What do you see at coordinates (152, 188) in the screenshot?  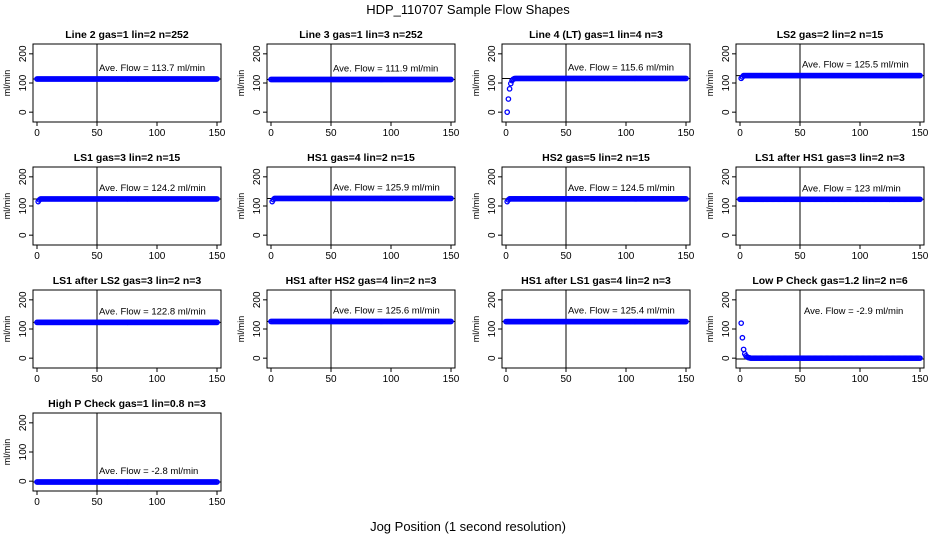 I see `average-flow-annotation: Ave. Flow = 124.2 ml/min` at bounding box center [152, 188].